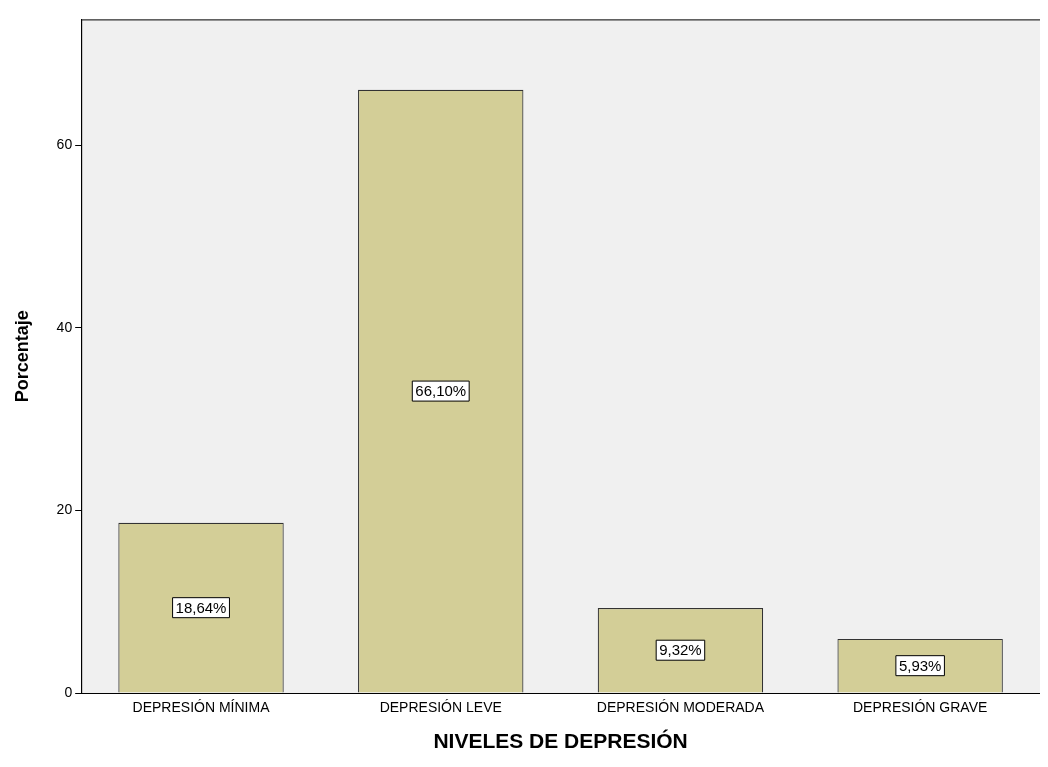 The image size is (1048, 767). I want to click on x-axis-title: NIVELES DE DEPRESIÓN, so click(560, 741).